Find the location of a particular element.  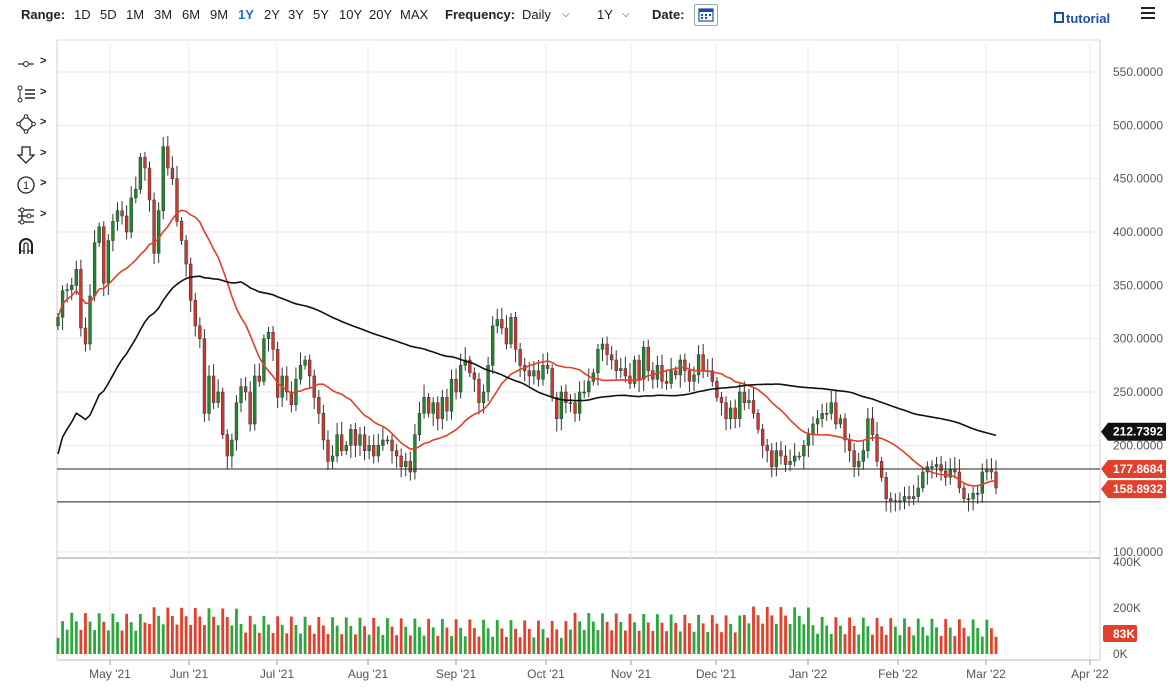

frequency-chevron-down-icon: ⌵ is located at coordinates (566, 14).